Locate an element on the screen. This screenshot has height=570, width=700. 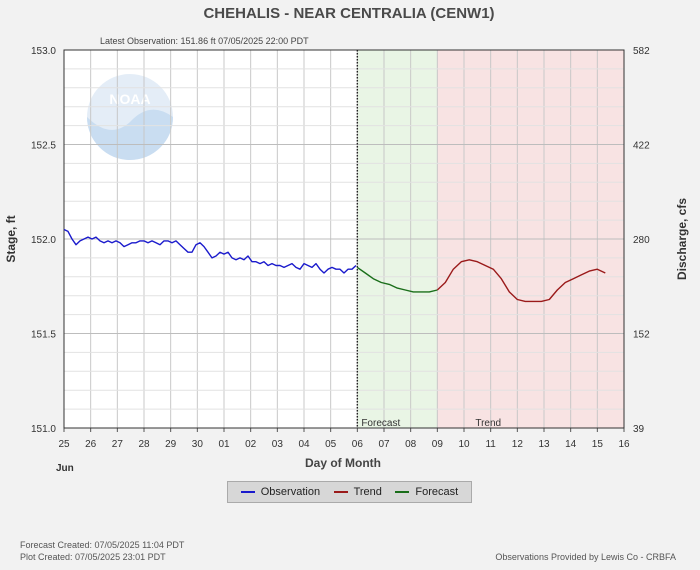
y-right-tick-label: 280 is located at coordinates (641, 240).